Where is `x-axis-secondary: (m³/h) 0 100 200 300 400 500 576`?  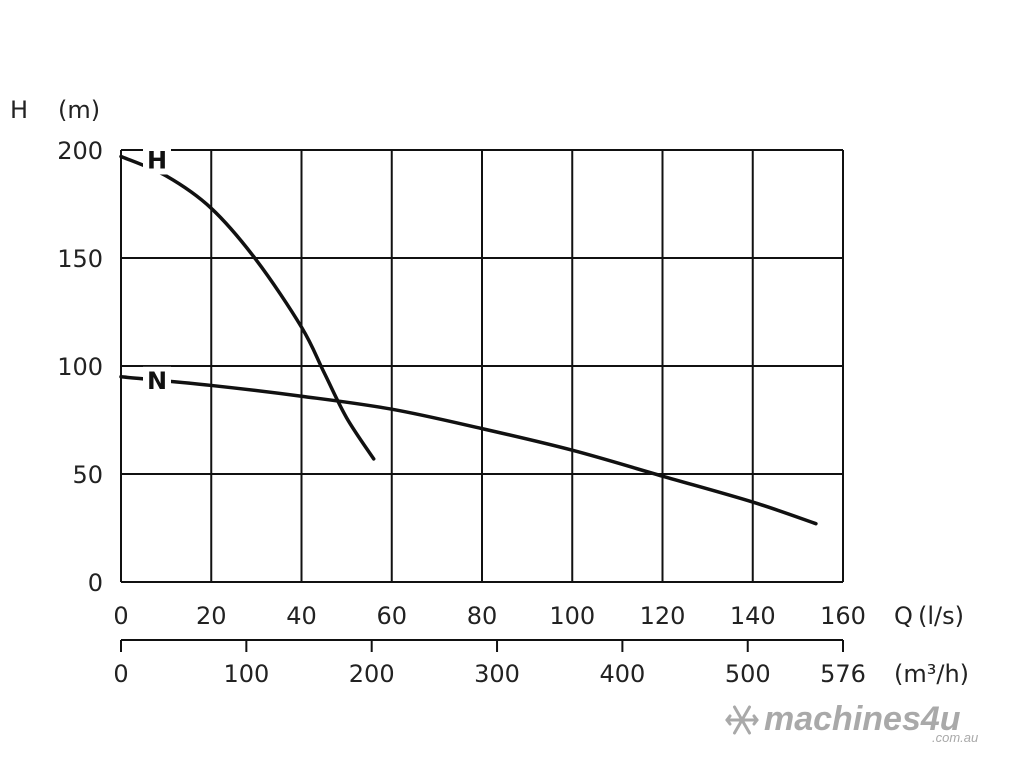
x-axis-secondary: (m³/h) 0 100 200 300 400 500 576 is located at coordinates (541, 663).